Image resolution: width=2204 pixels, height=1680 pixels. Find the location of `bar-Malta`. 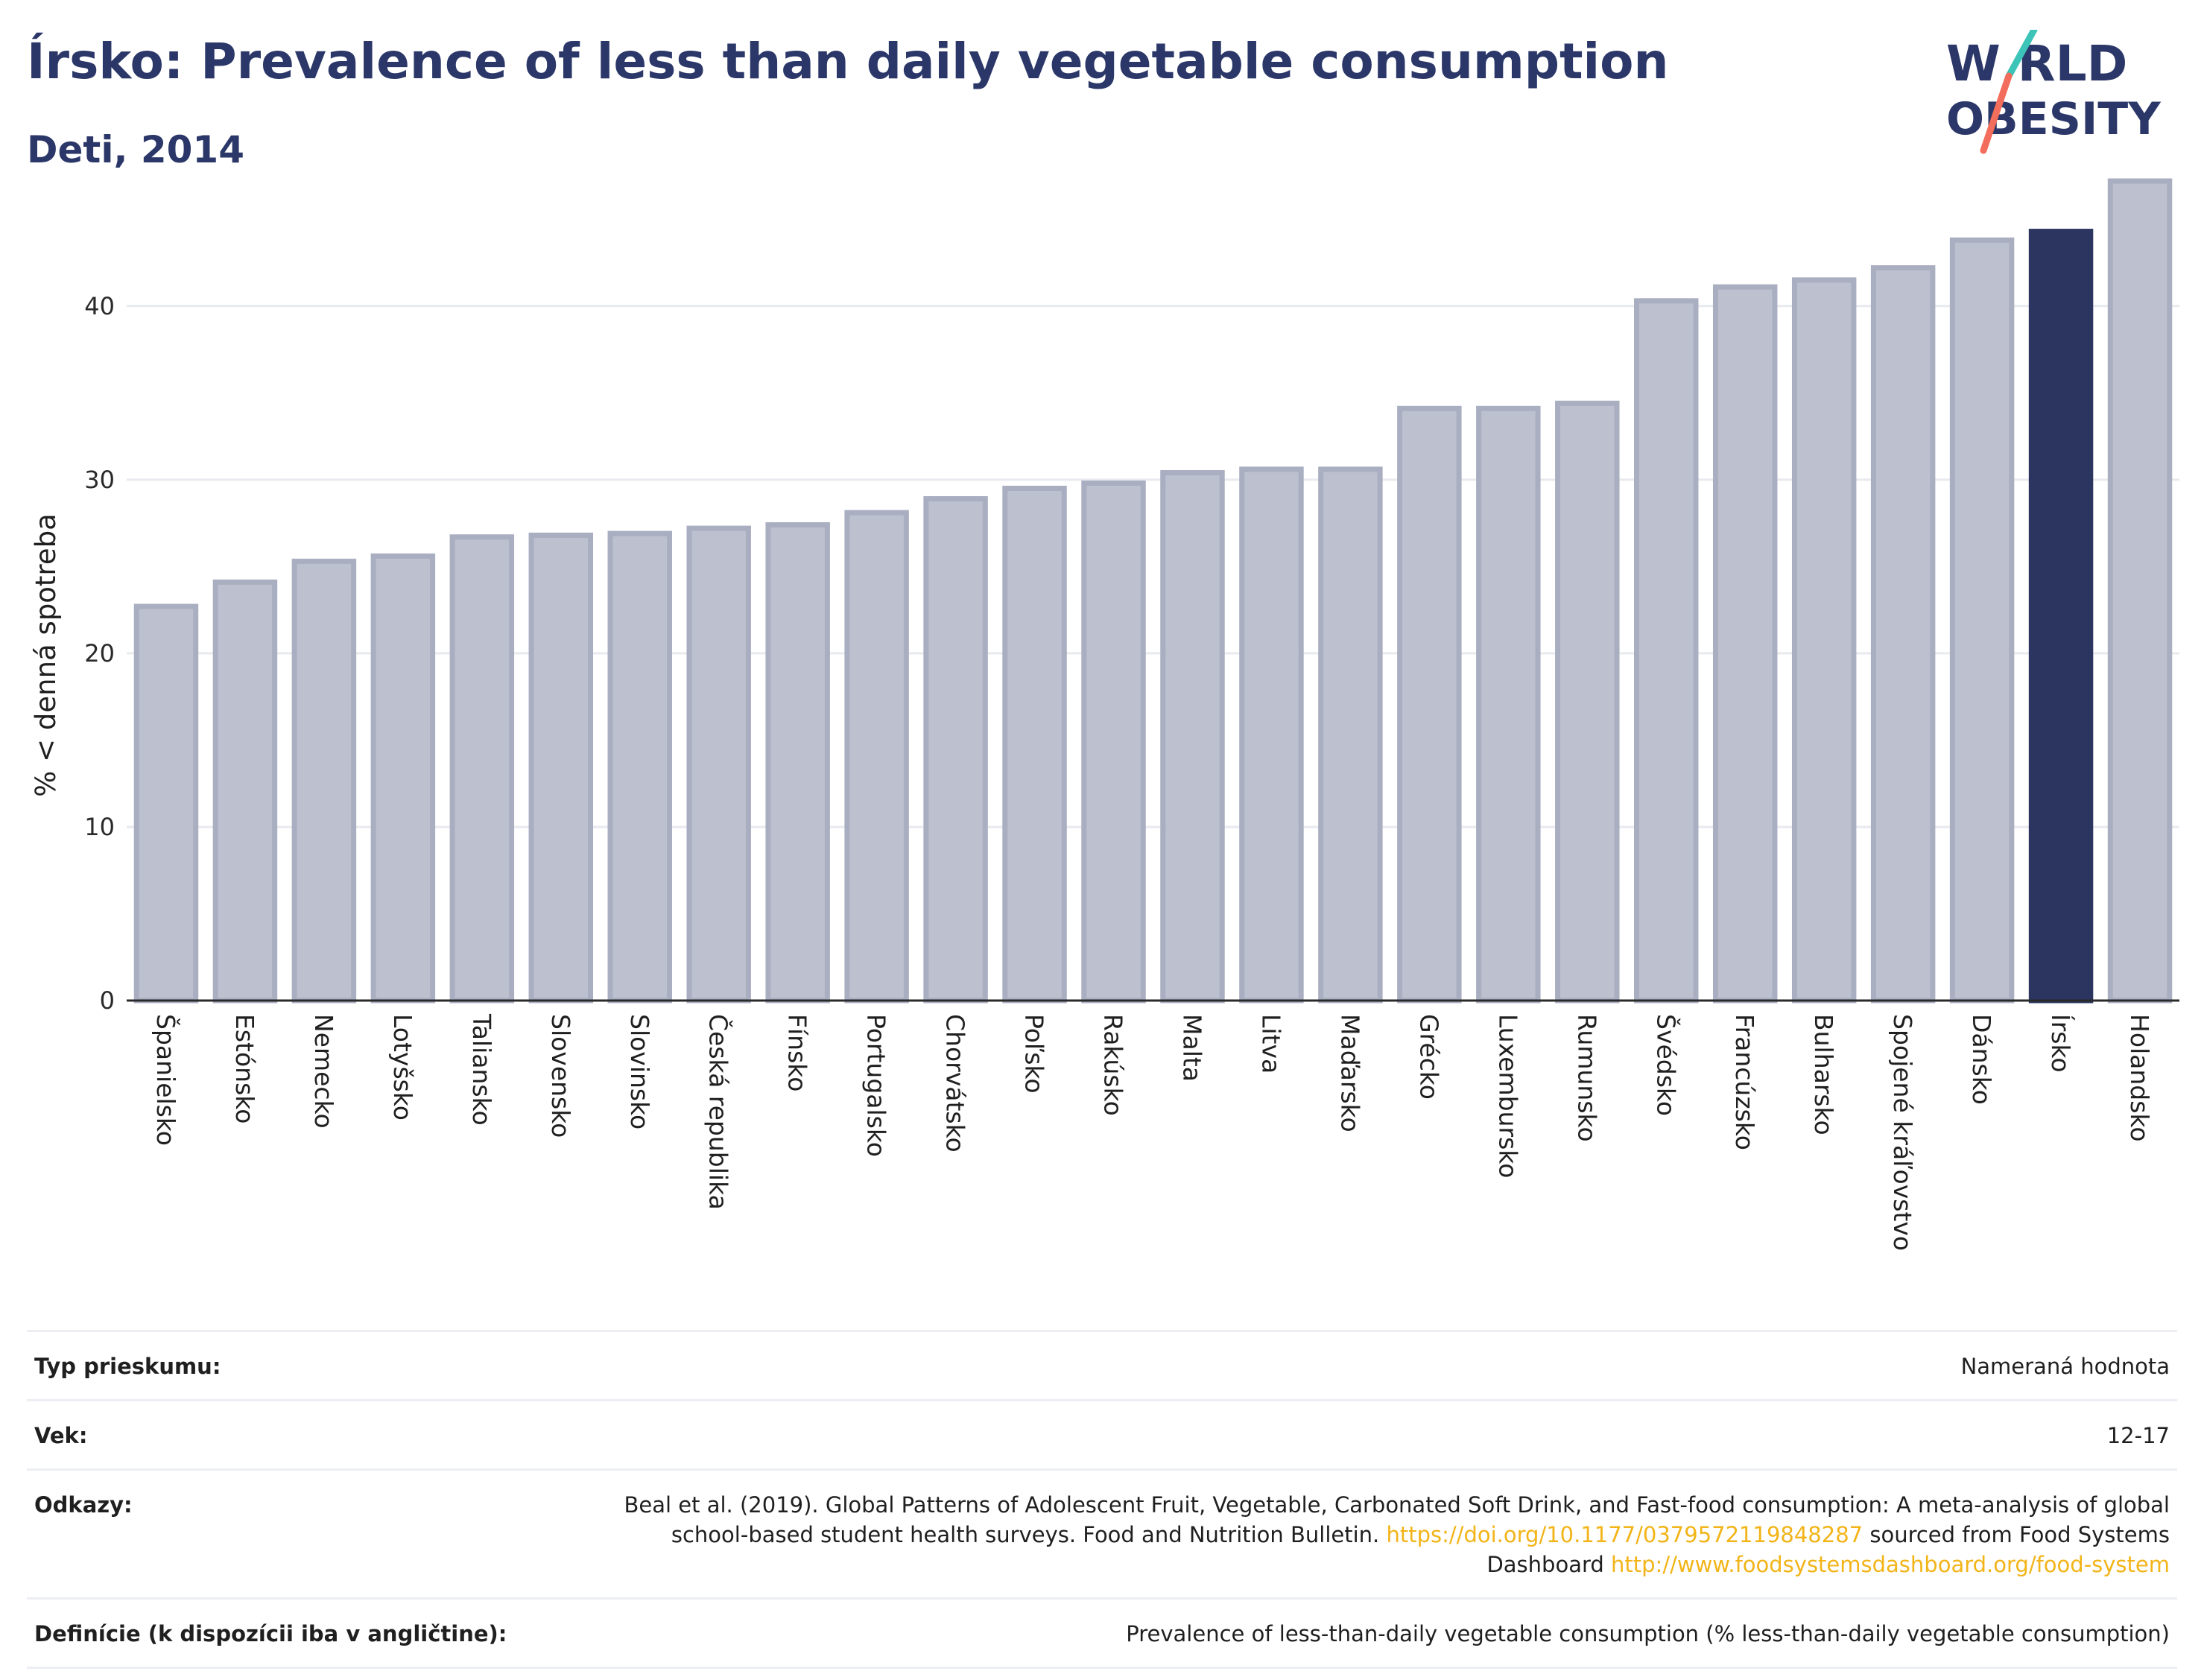

bar-Malta is located at coordinates (1192, 737).